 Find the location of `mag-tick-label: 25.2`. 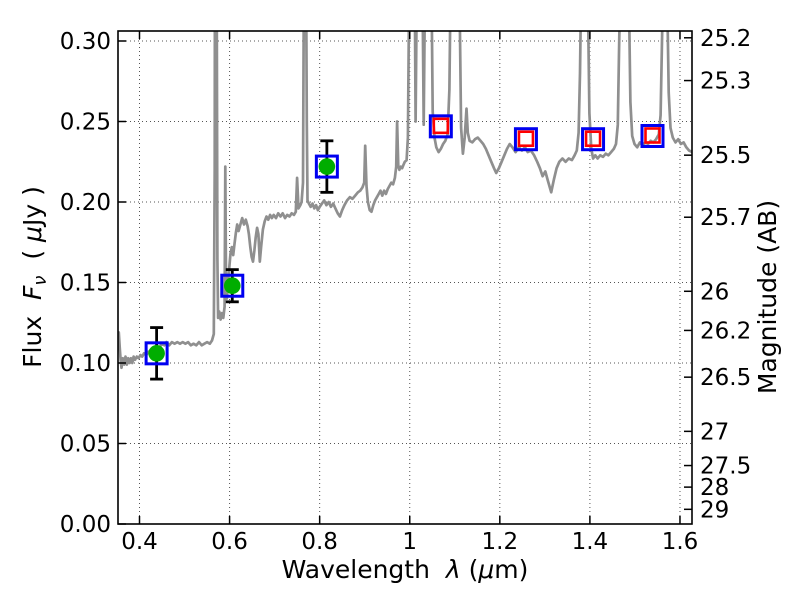

mag-tick-label: 25.2 is located at coordinates (725, 39).